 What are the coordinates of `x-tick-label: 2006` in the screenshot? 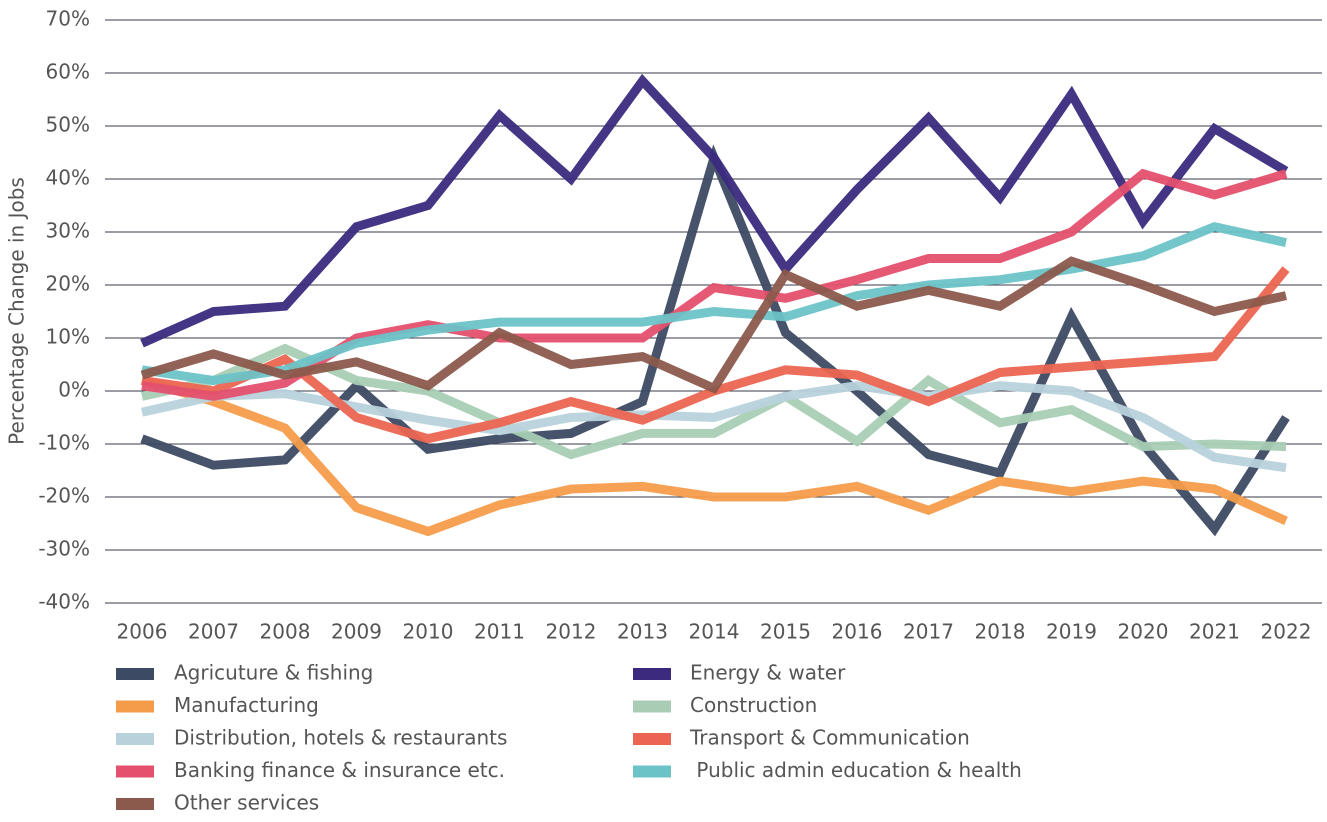 It's located at (142, 632).